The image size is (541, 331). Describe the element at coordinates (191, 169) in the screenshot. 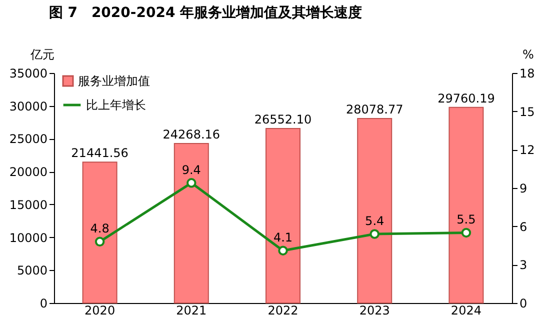

I see `data-label: 9.4` at that location.